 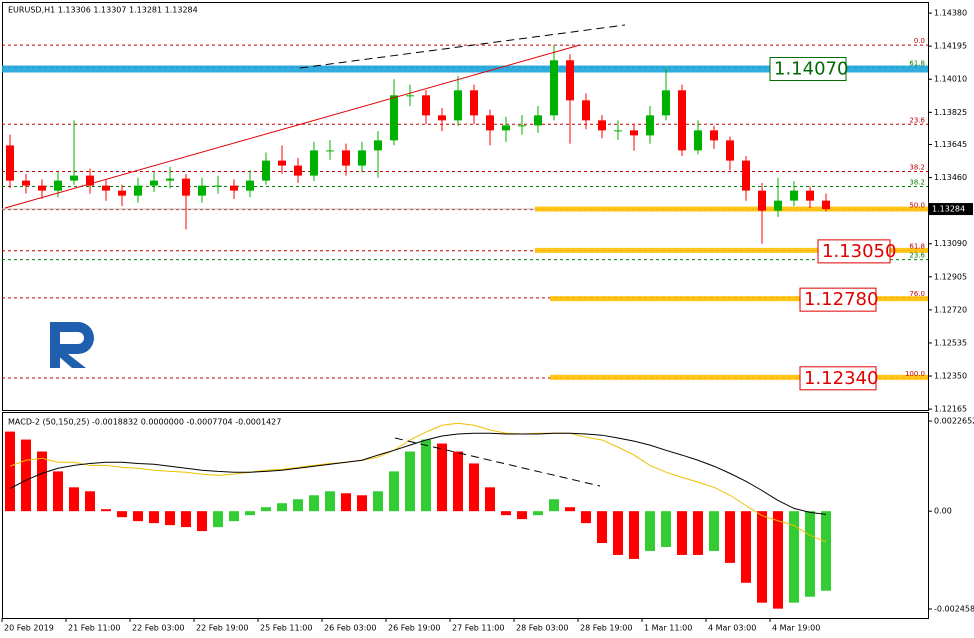 I want to click on annotation-label: 1.12780, so click(x=841, y=299).